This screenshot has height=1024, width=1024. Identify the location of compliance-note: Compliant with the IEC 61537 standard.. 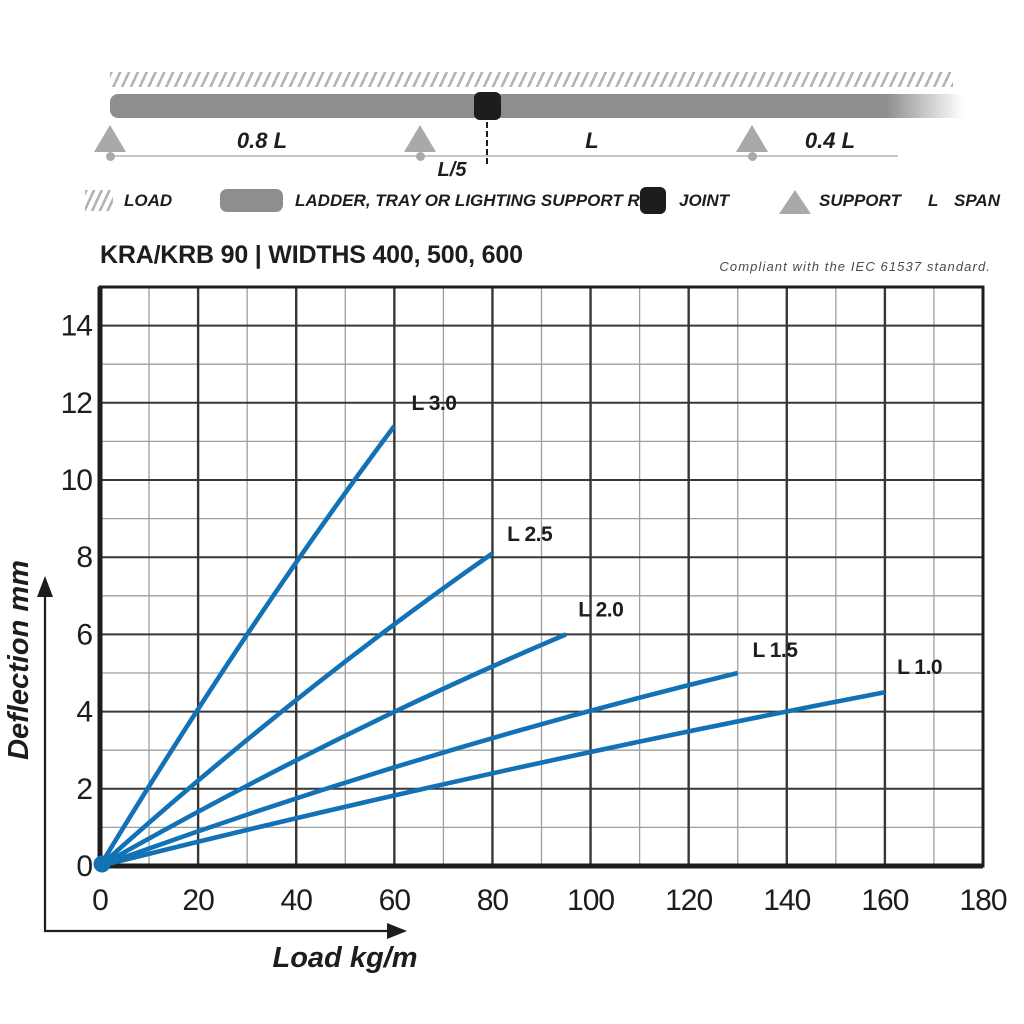
(855, 266).